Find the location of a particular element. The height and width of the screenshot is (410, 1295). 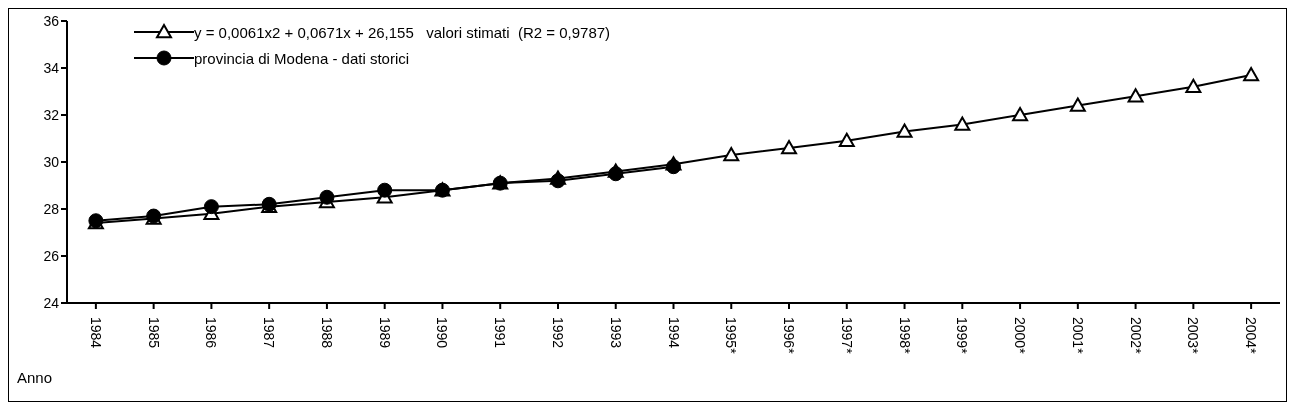

x-tick-label: 1997* is located at coordinates (846, 336).